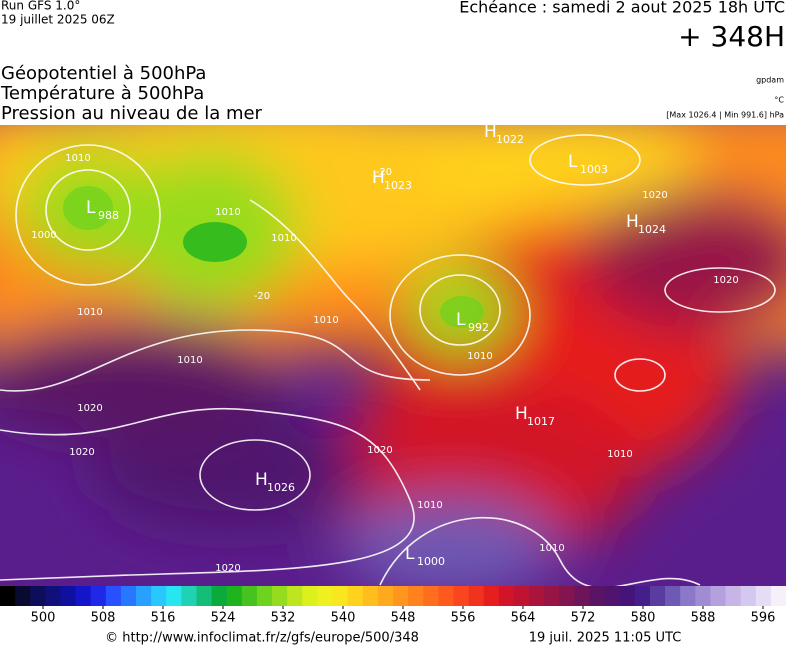 Image resolution: width=786 pixels, height=652 pixels. Describe the element at coordinates (281, 487) in the screenshot. I see `center-value: 1026` at that location.